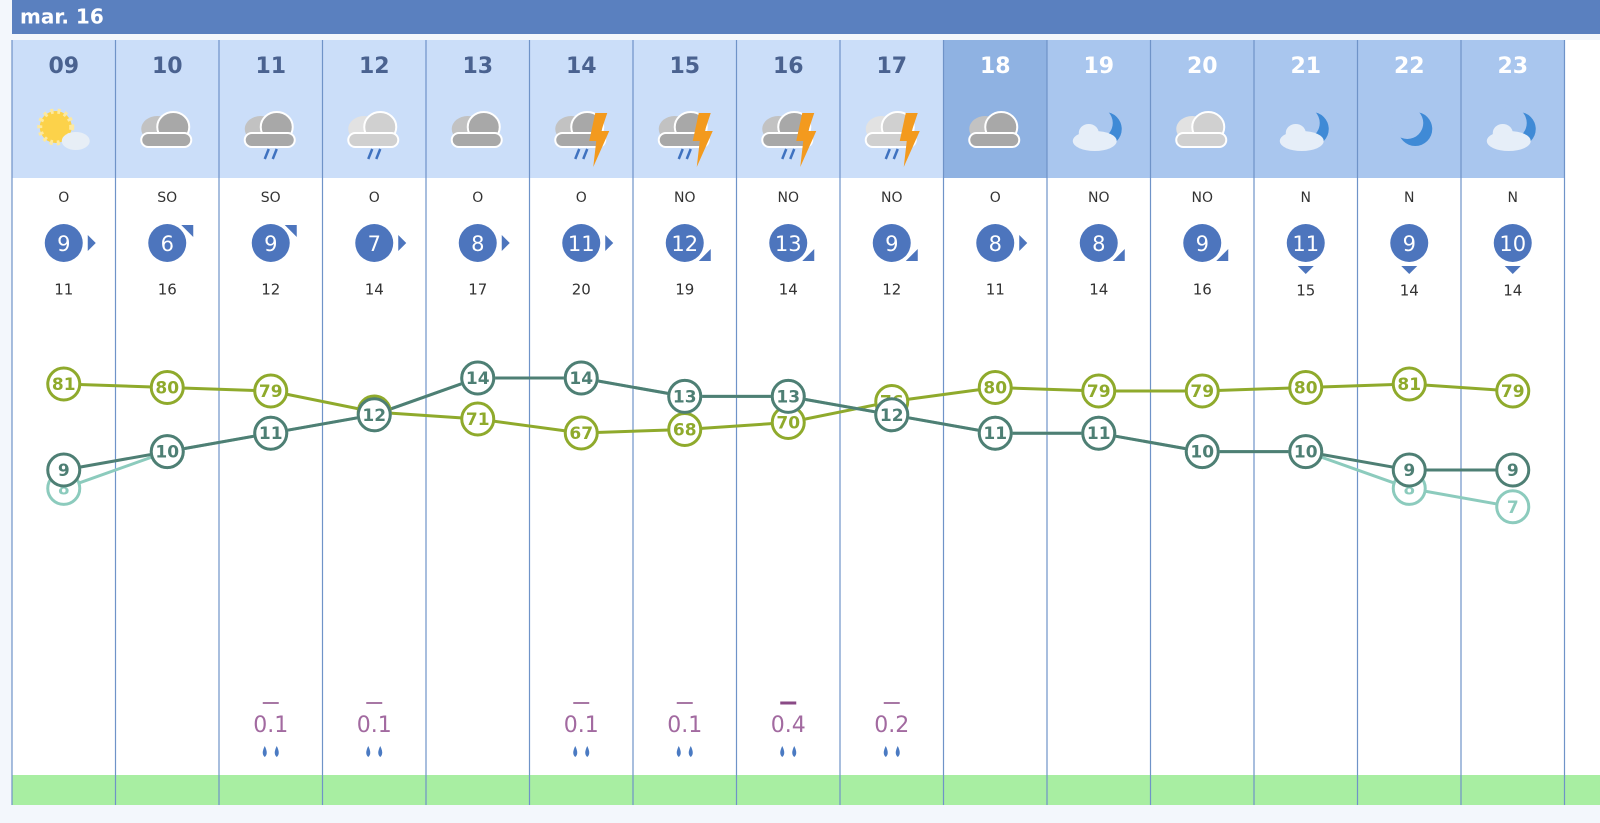  Describe the element at coordinates (581, 66) in the screenshot. I see `hour-label: 14` at that location.